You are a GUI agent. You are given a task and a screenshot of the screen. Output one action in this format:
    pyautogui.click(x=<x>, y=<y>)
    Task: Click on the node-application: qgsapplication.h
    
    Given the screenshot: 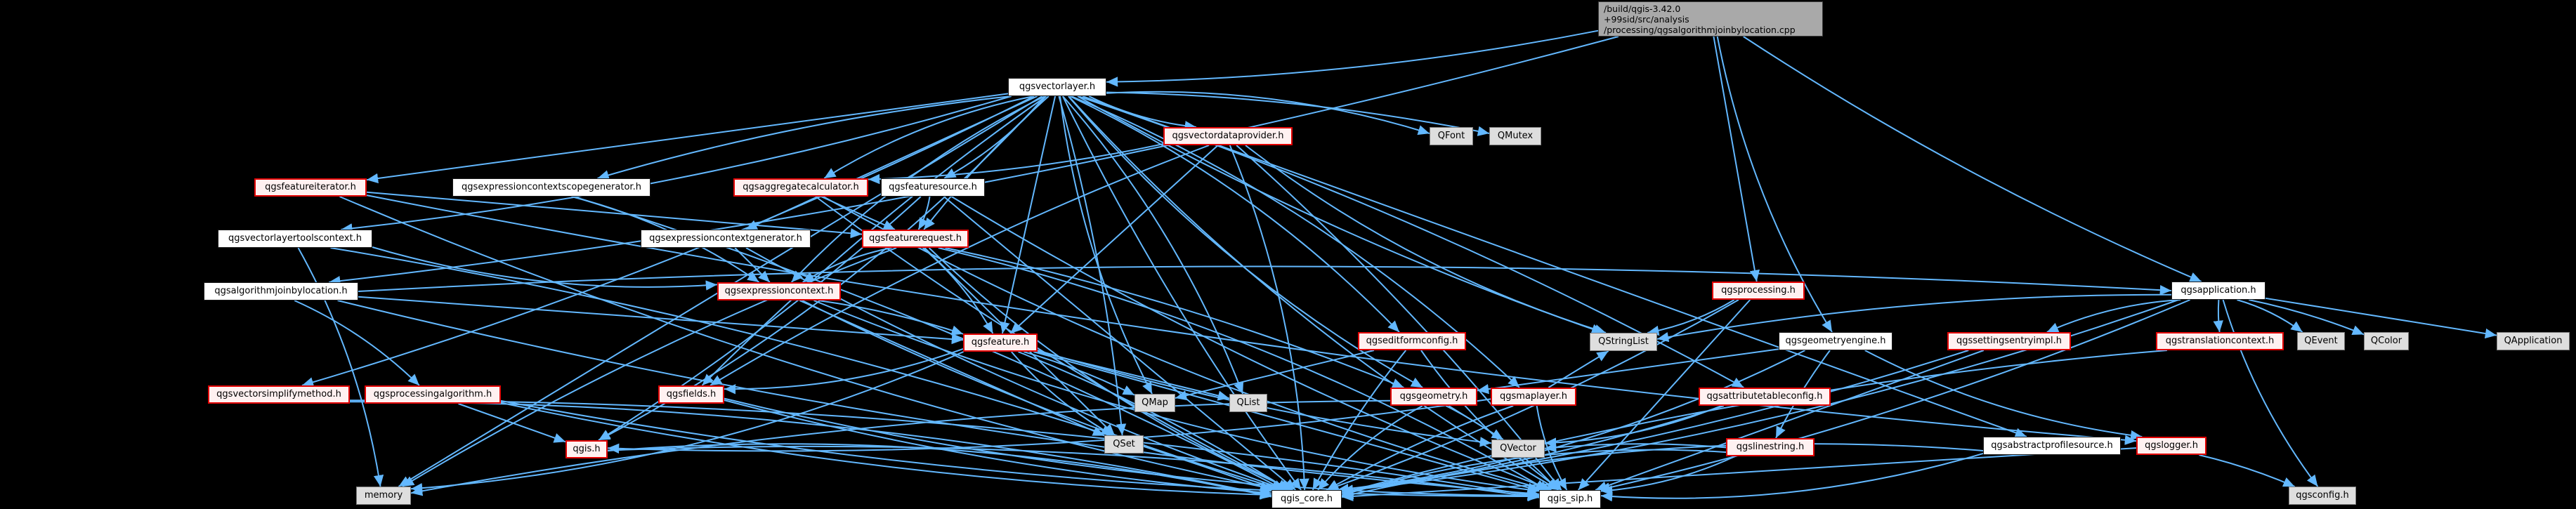 What is the action you would take?
    pyautogui.click(x=2218, y=291)
    